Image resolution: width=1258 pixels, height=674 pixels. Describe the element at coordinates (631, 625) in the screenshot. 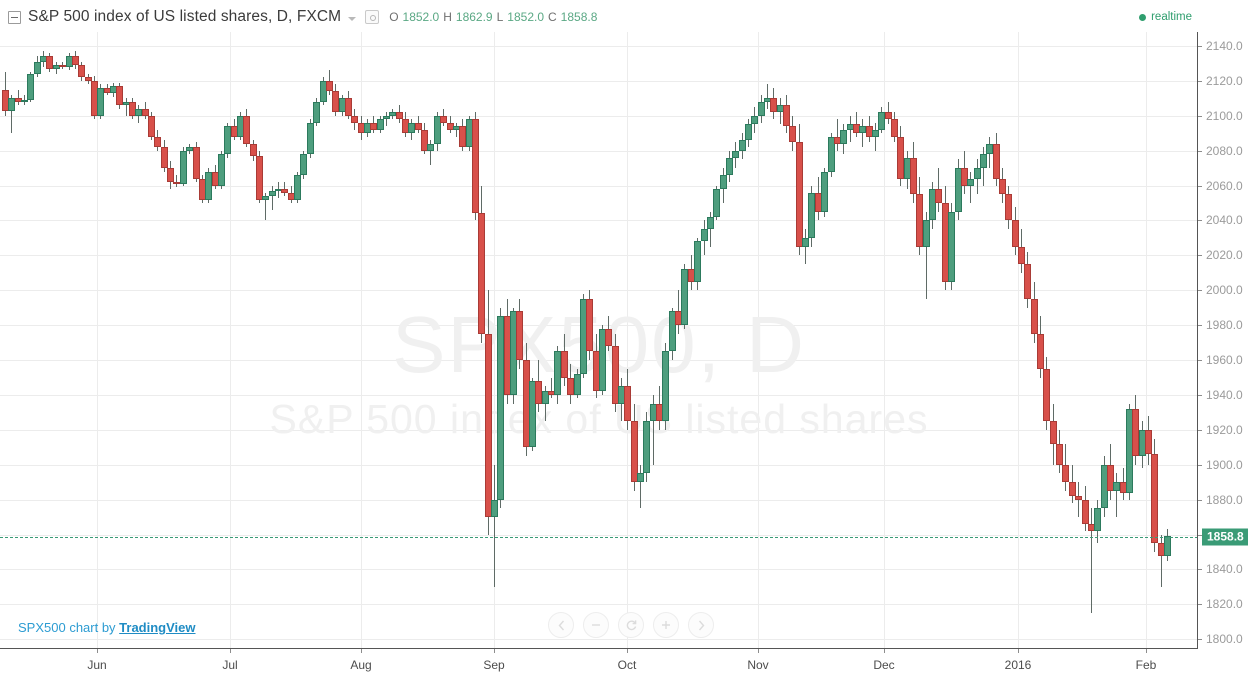

I see `reset-chart-button` at that location.